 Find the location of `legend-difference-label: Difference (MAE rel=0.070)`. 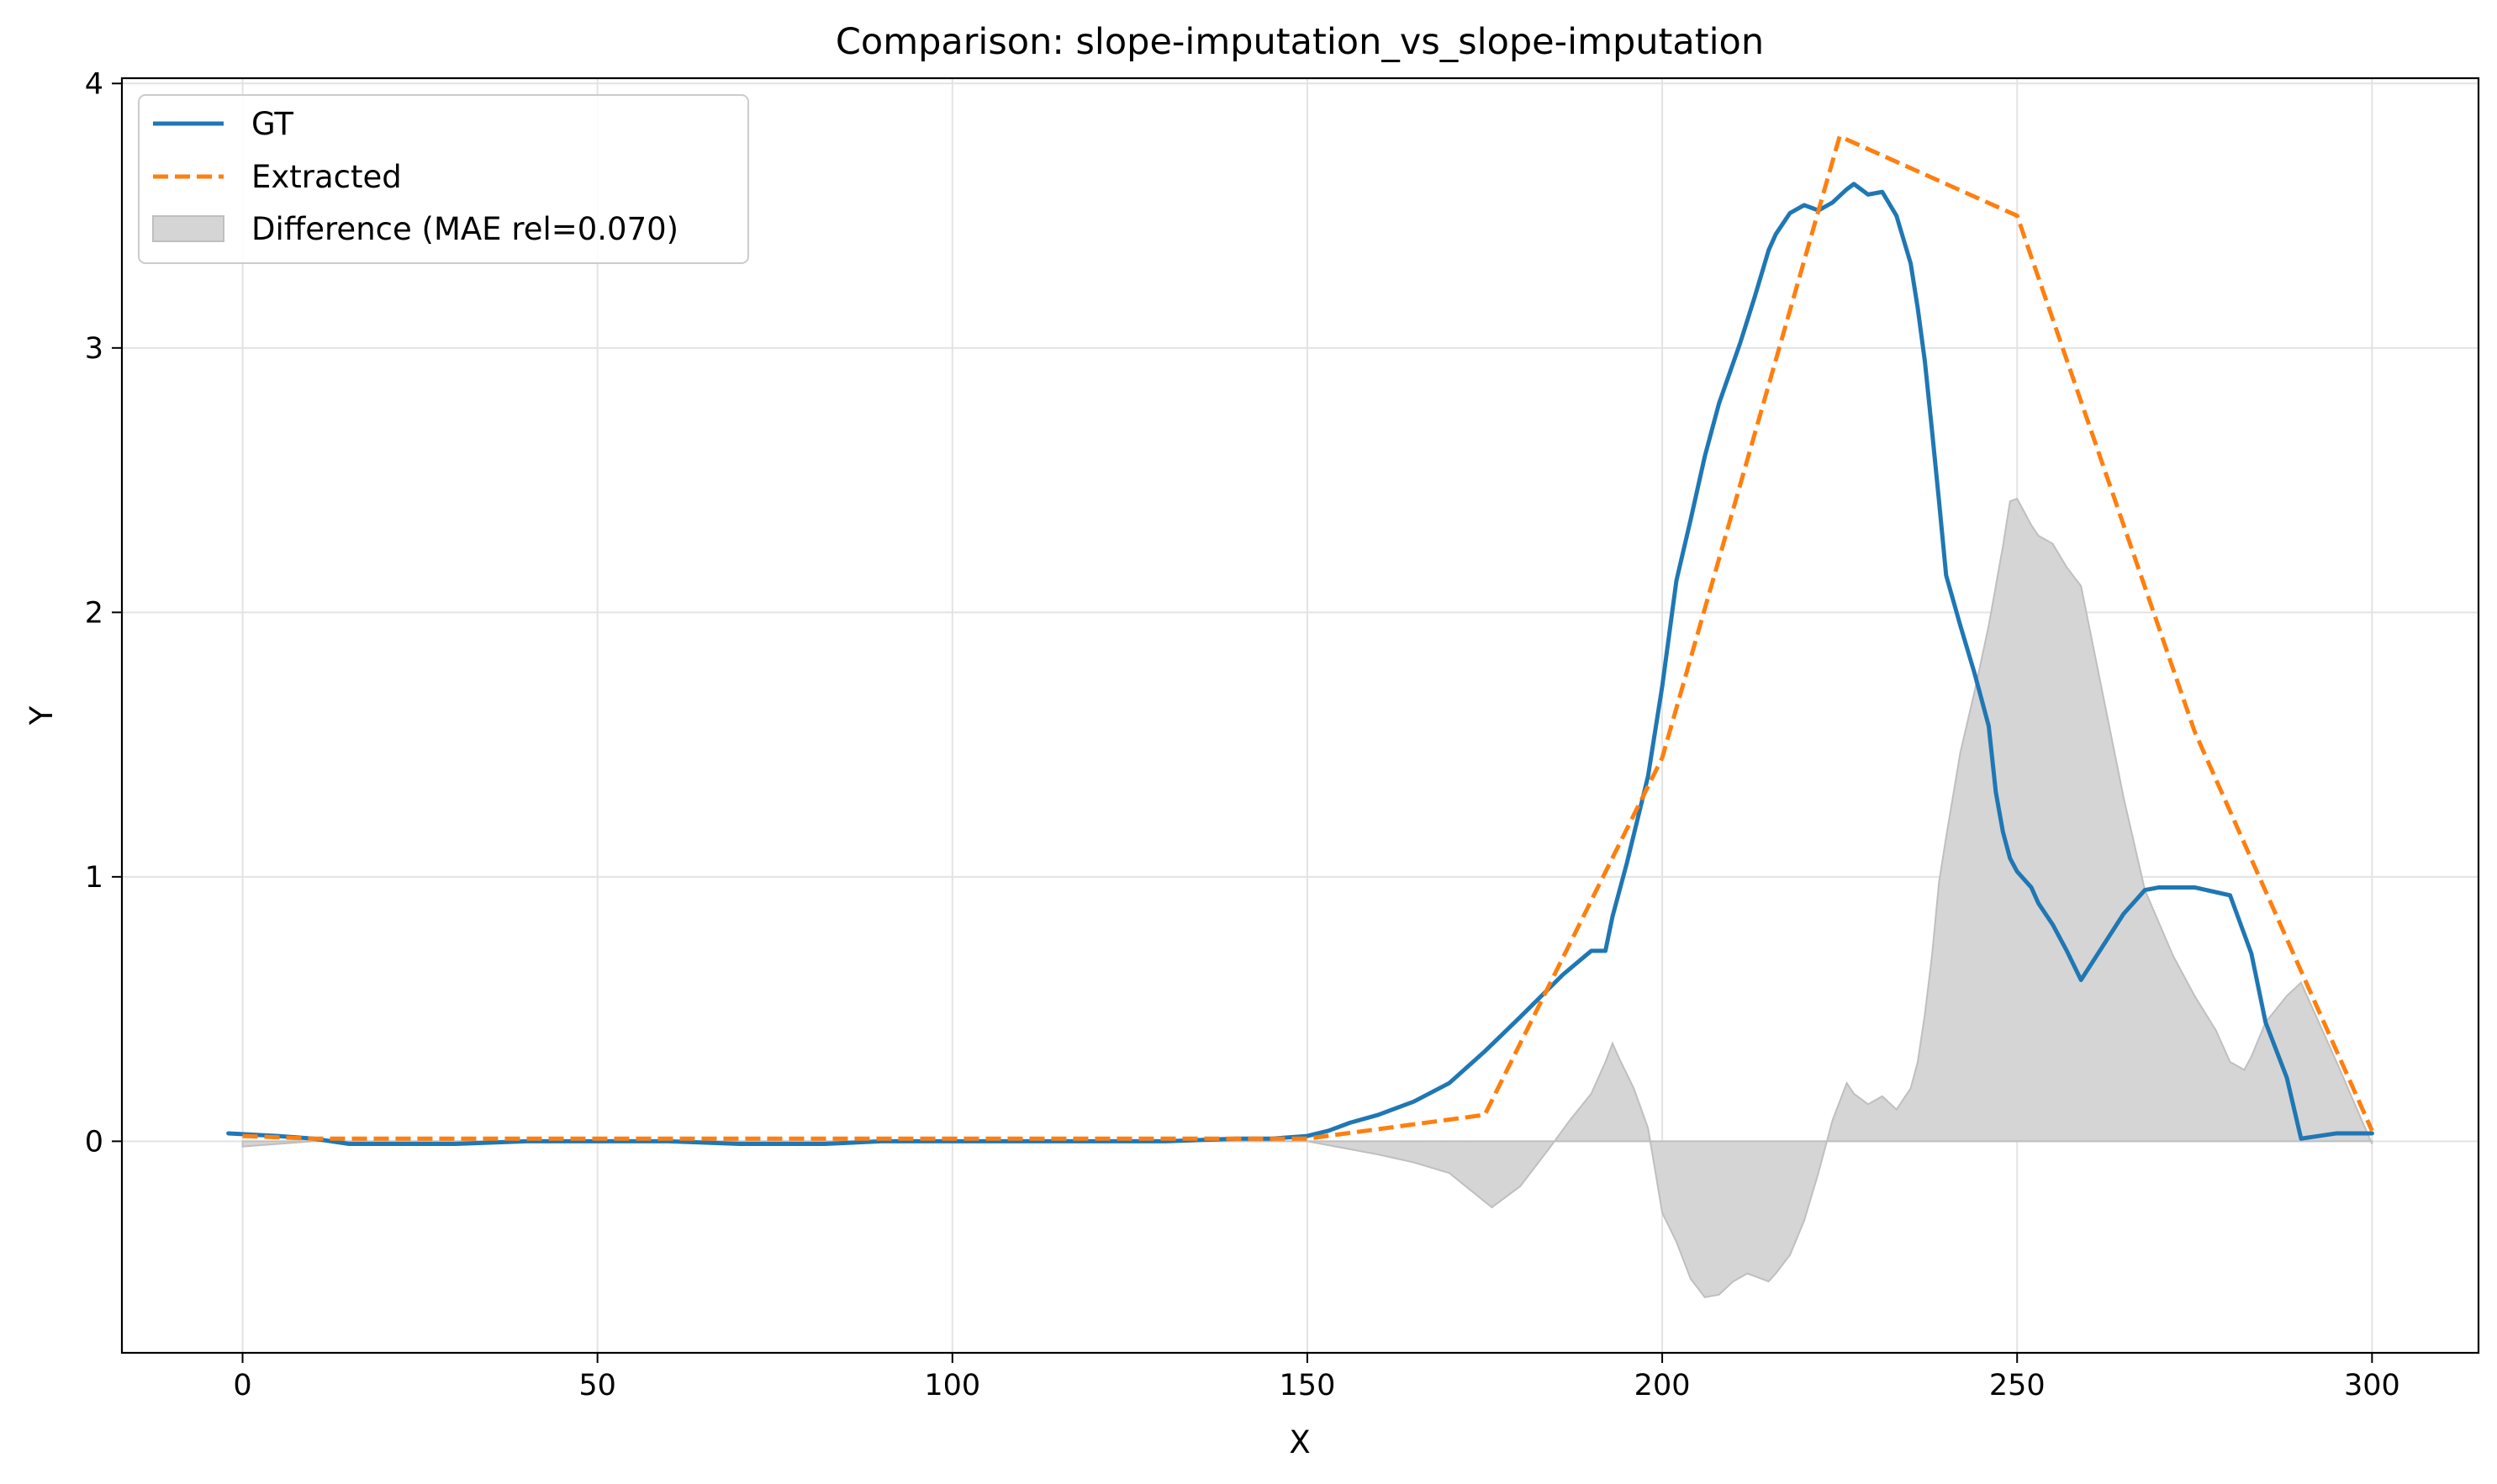

legend-difference-label: Difference (MAE rel=0.070) is located at coordinates (464, 229).